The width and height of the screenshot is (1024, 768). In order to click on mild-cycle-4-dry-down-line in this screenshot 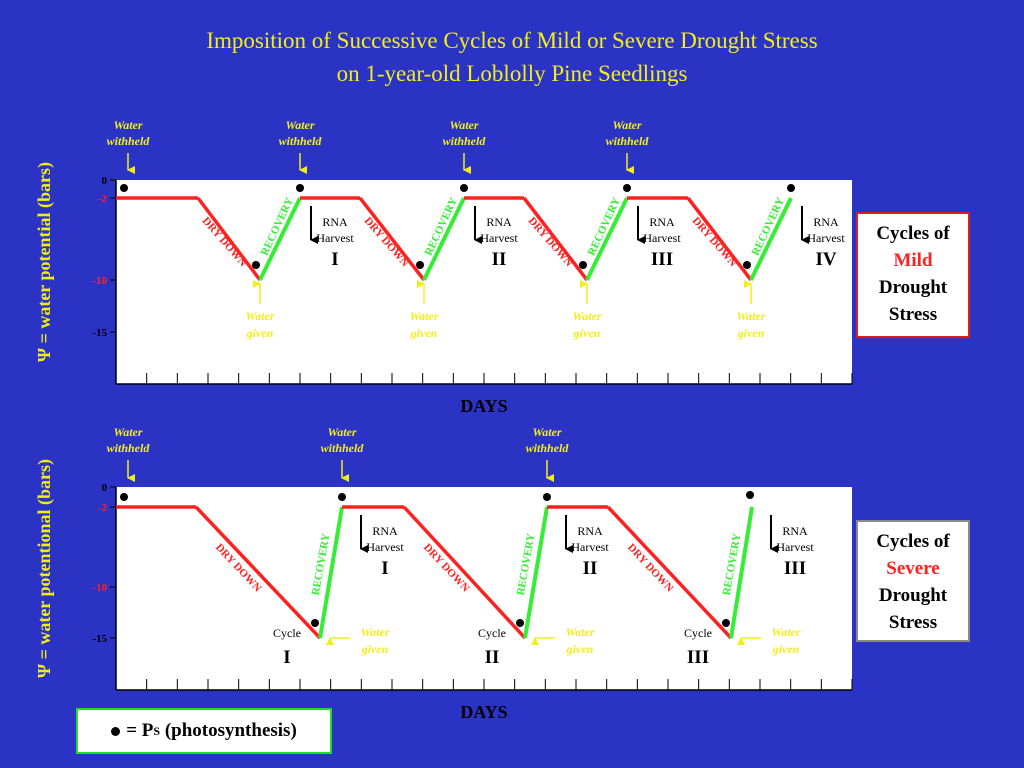, I will do `click(719, 239)`.